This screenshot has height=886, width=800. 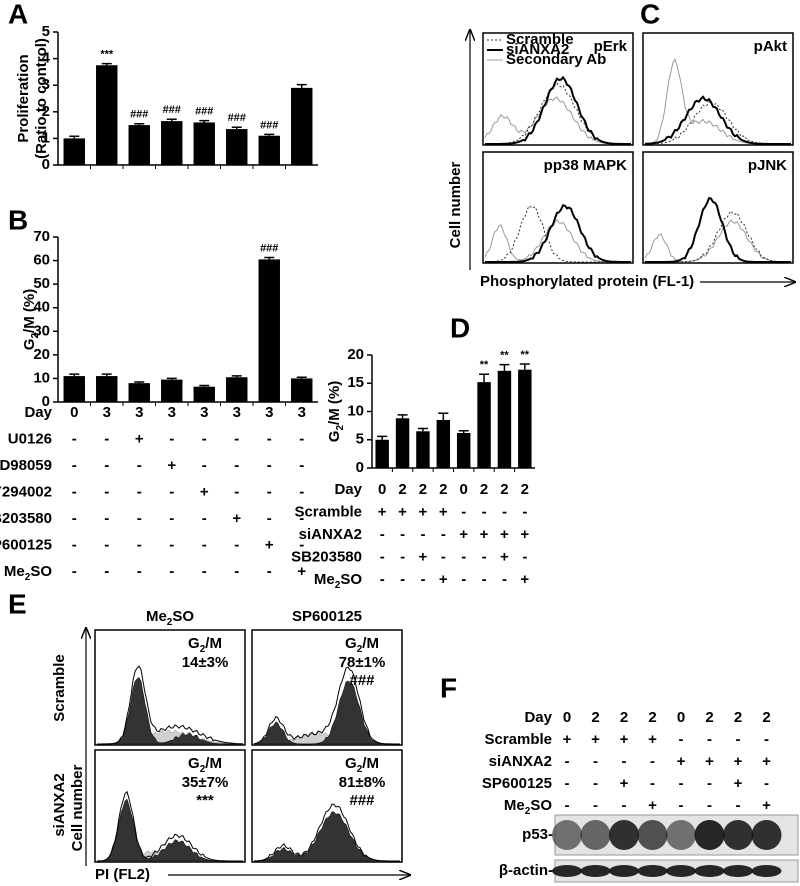 What do you see at coordinates (460, 327) in the screenshot?
I see `panel-label: D` at bounding box center [460, 327].